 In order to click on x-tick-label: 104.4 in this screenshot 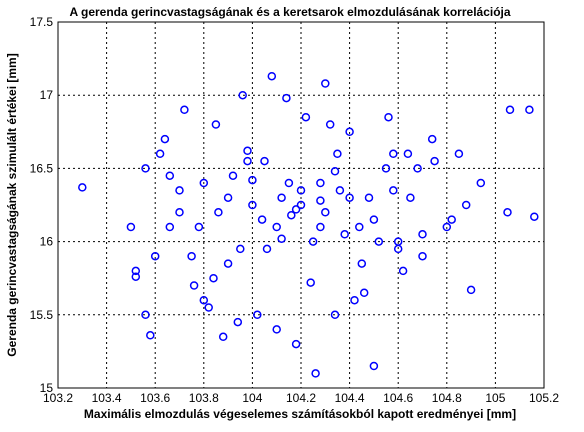, I will do `click(350, 398)`.